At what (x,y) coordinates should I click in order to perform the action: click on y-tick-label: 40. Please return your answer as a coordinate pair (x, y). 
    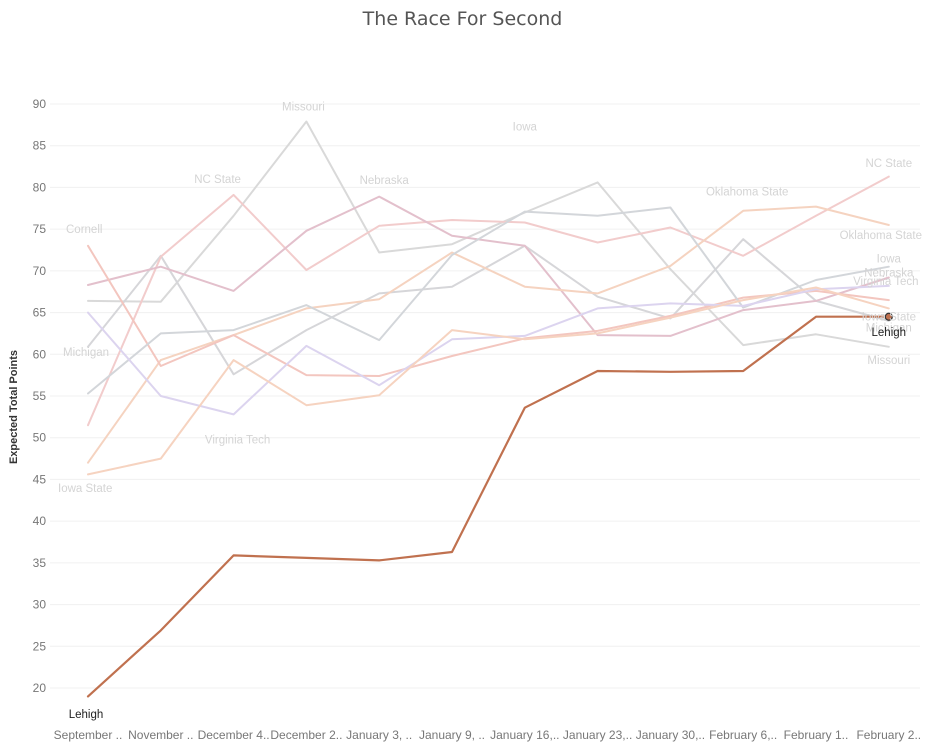
    Looking at the image, I should click on (40, 521).